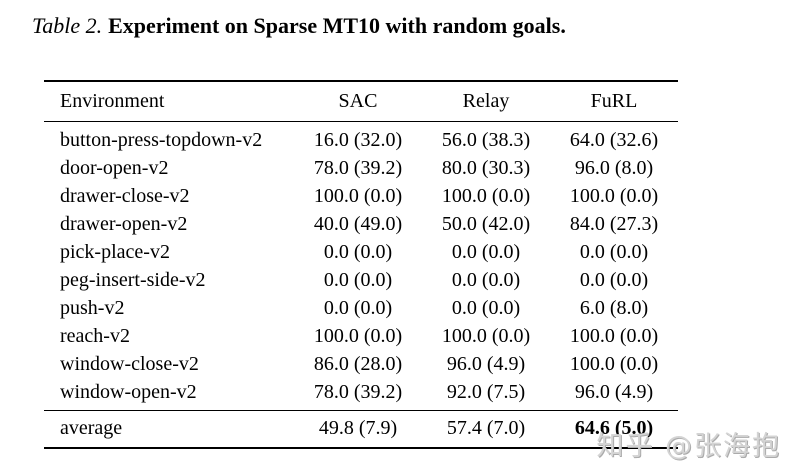 The height and width of the screenshot is (468, 785). I want to click on average-sac: 49.8 (7.9), so click(358, 428).